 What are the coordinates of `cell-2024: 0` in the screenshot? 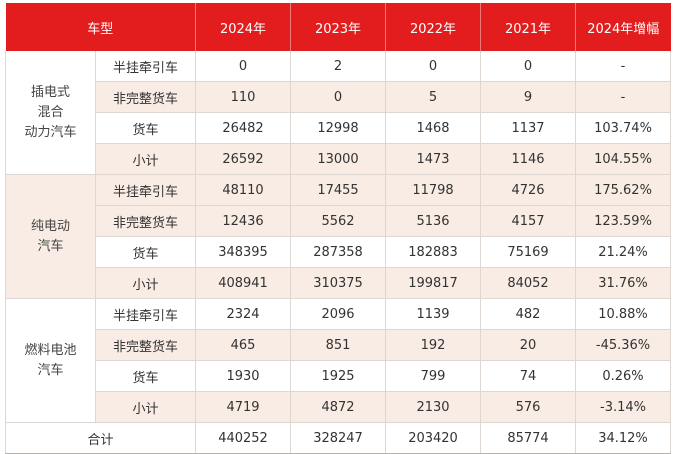 It's located at (243, 66).